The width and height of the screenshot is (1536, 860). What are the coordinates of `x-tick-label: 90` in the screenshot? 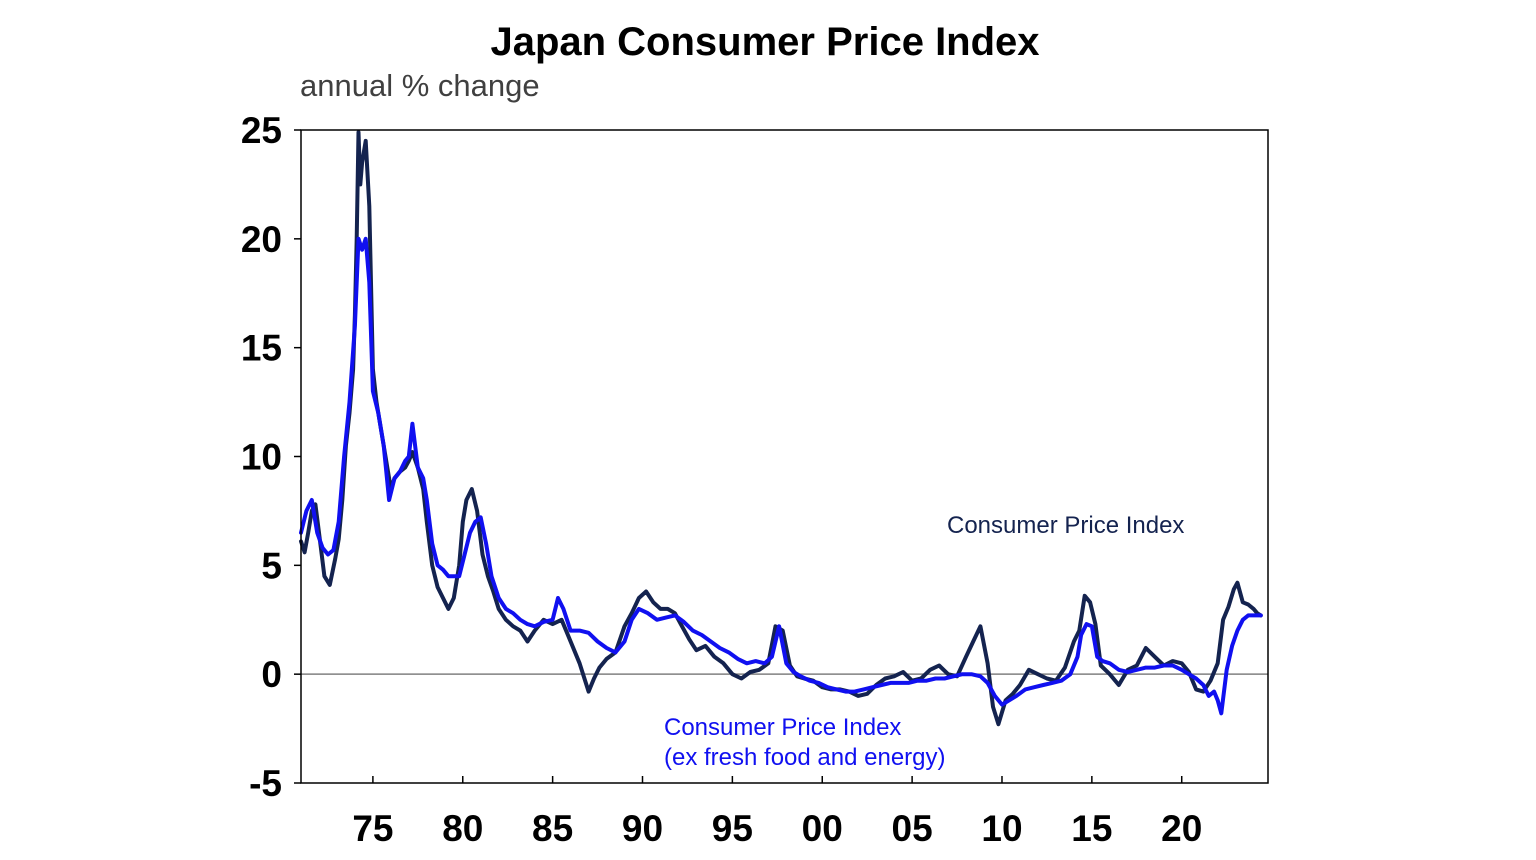 It's located at (642, 828).